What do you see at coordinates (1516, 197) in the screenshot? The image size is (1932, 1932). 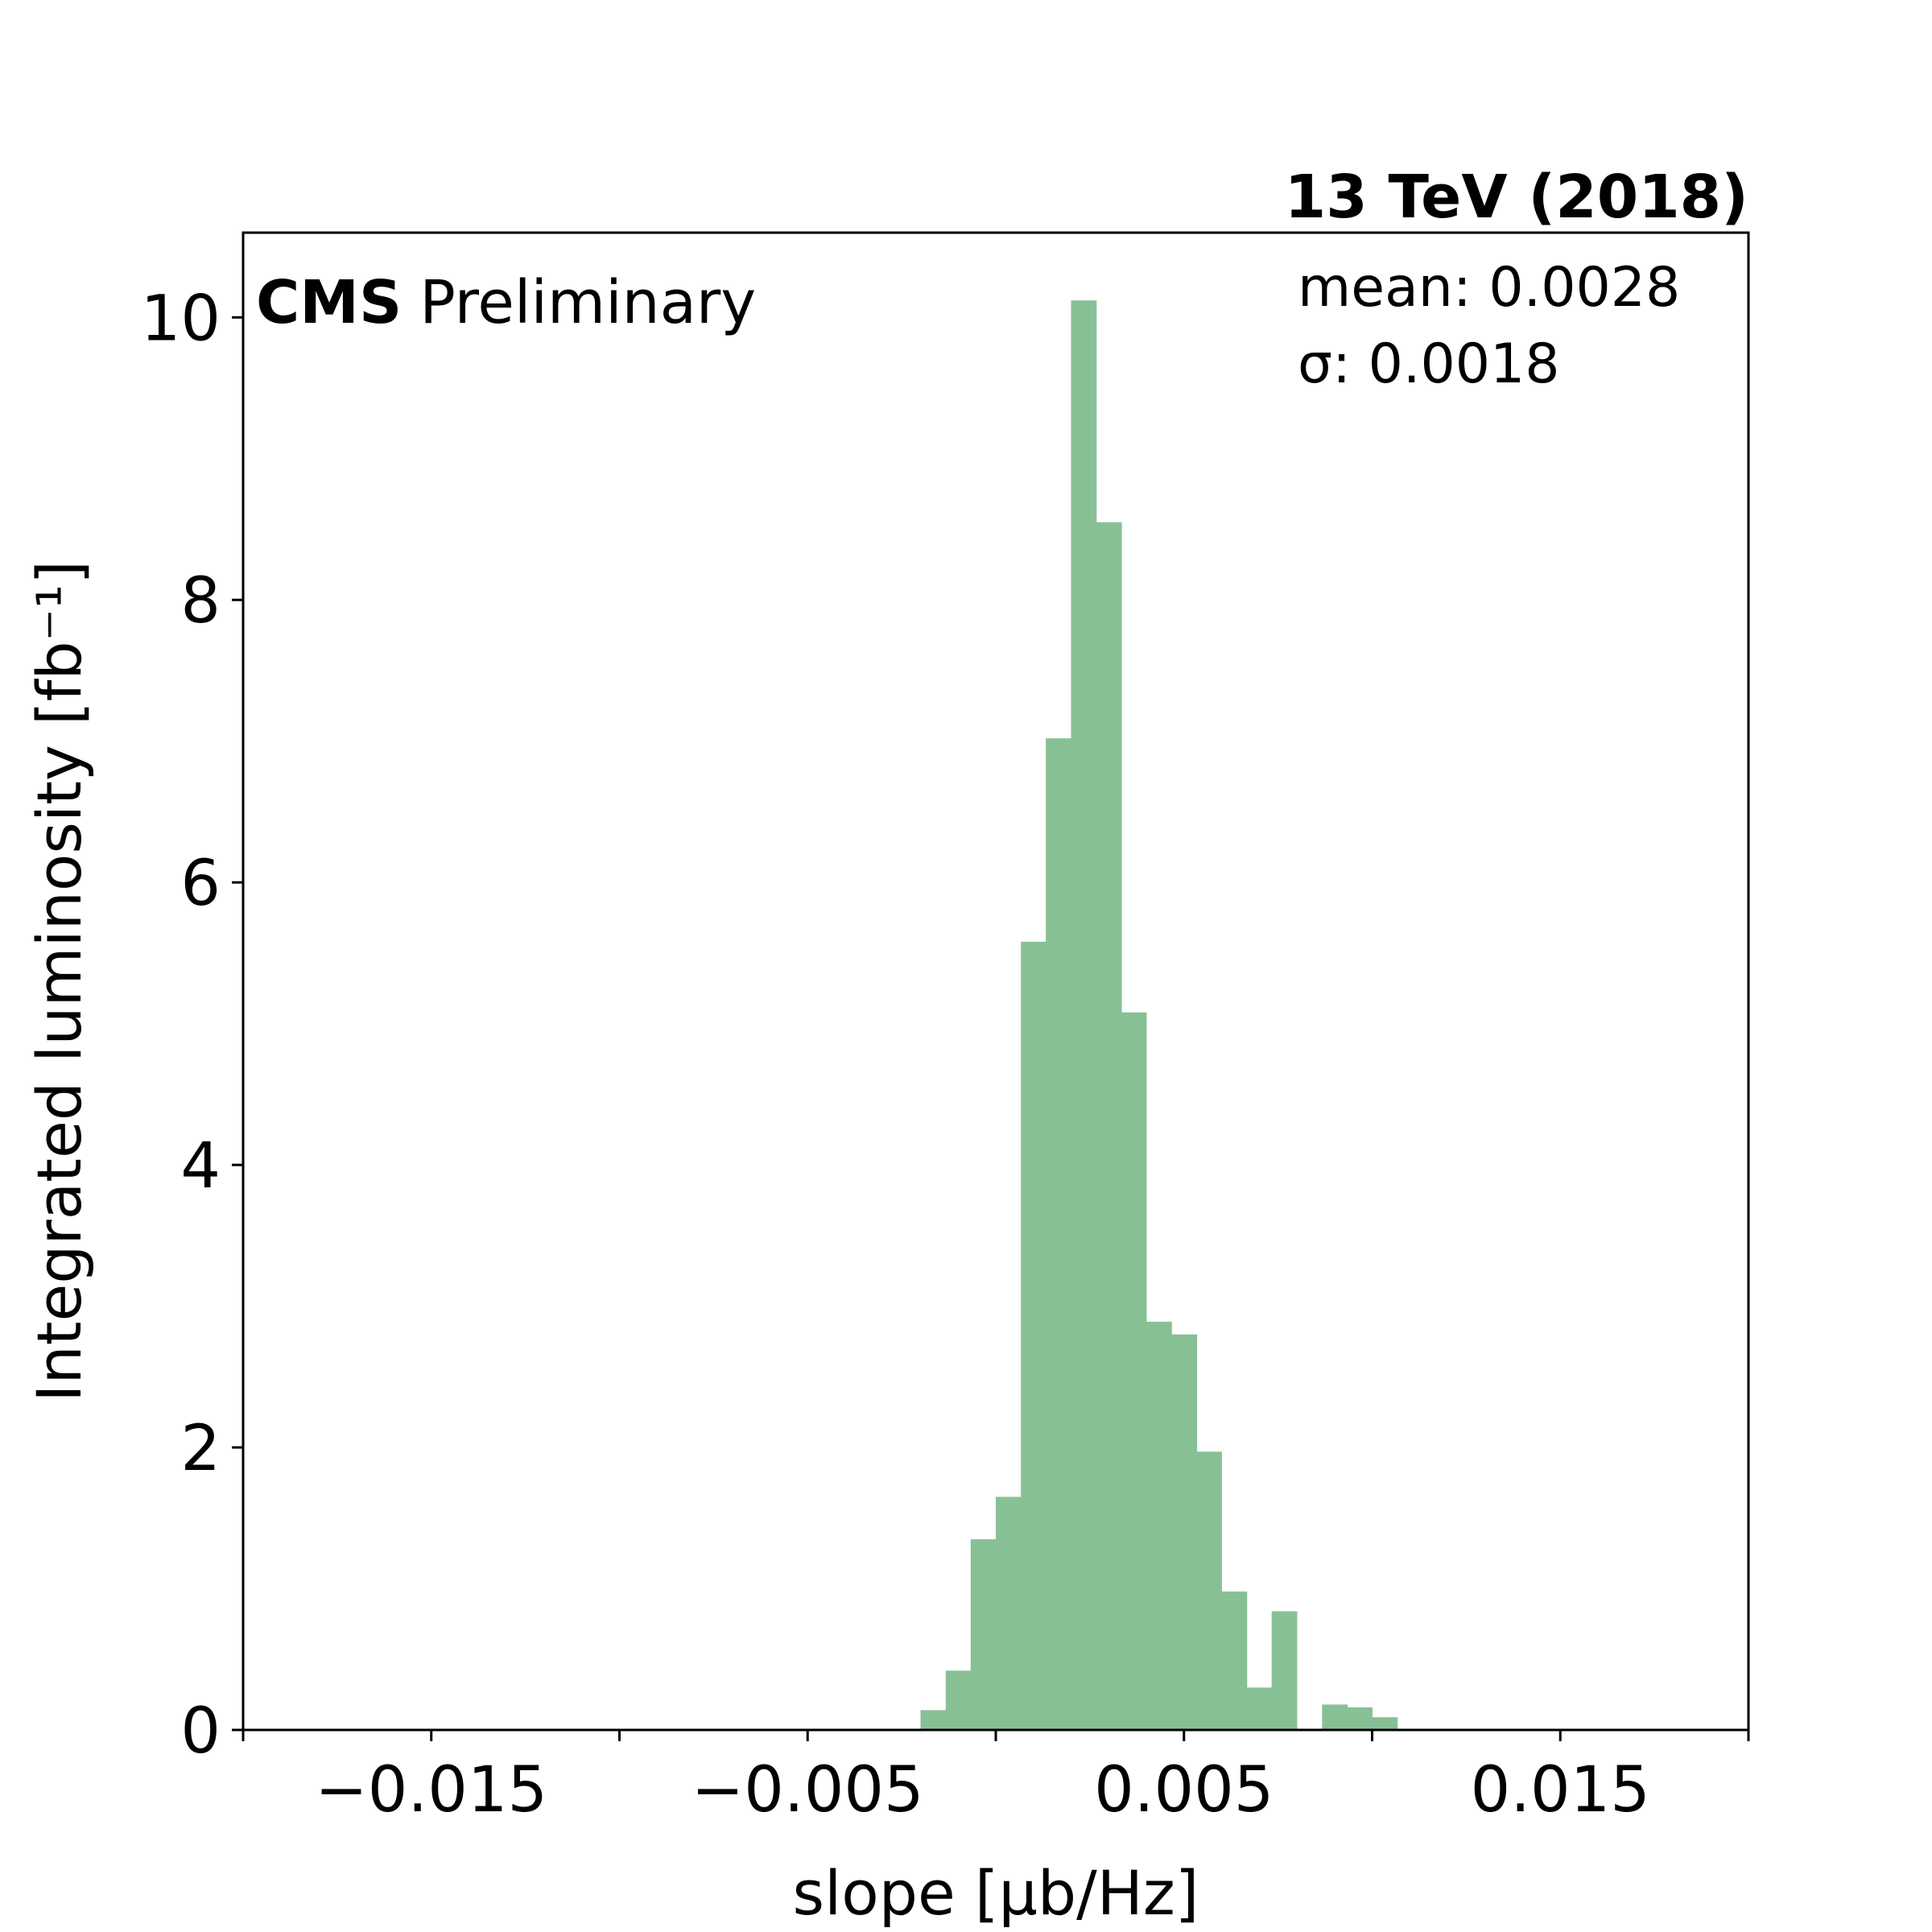 I see `energy-label: 13 TeV (2018)` at bounding box center [1516, 197].